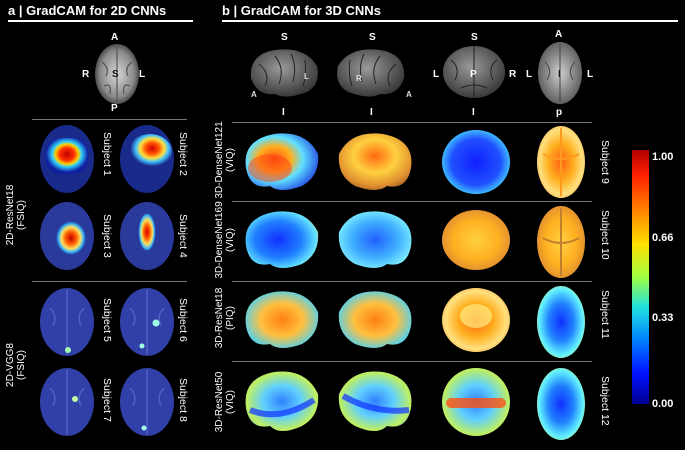 This screenshot has height=450, width=685. I want to click on orient-b3-center: P, so click(473, 74).